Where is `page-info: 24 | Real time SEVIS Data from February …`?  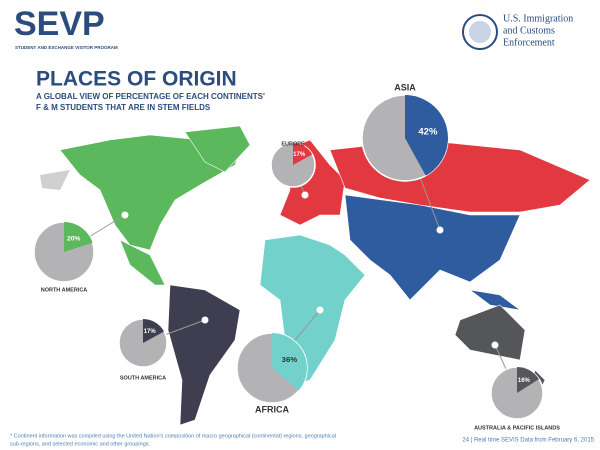 page-info: 24 | Real time SEVIS Data from February … is located at coordinates (528, 441).